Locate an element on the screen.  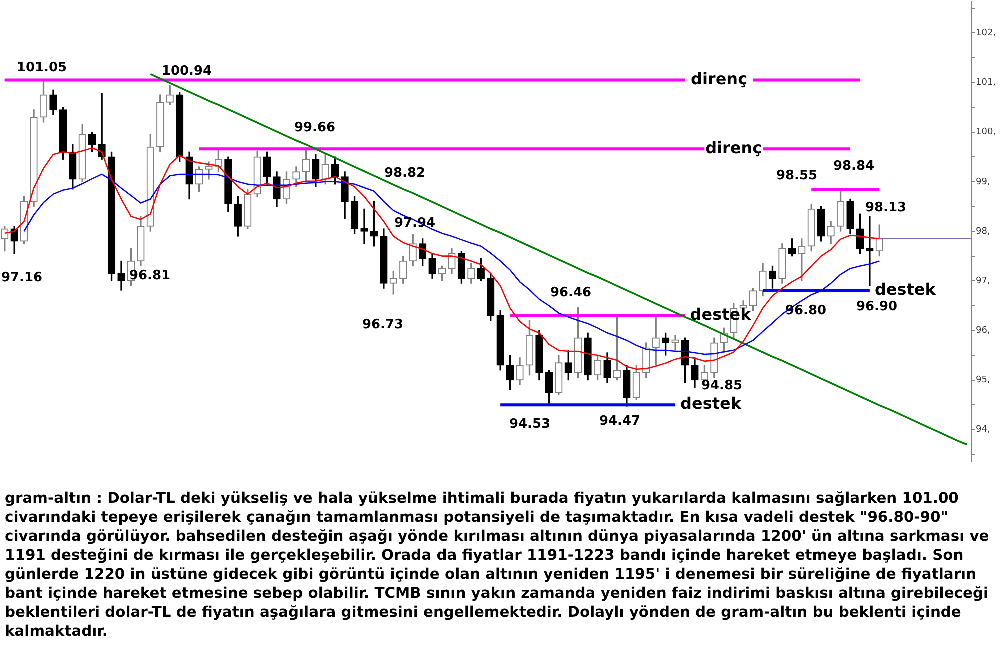
annotation: 94.53 is located at coordinates (530, 424).